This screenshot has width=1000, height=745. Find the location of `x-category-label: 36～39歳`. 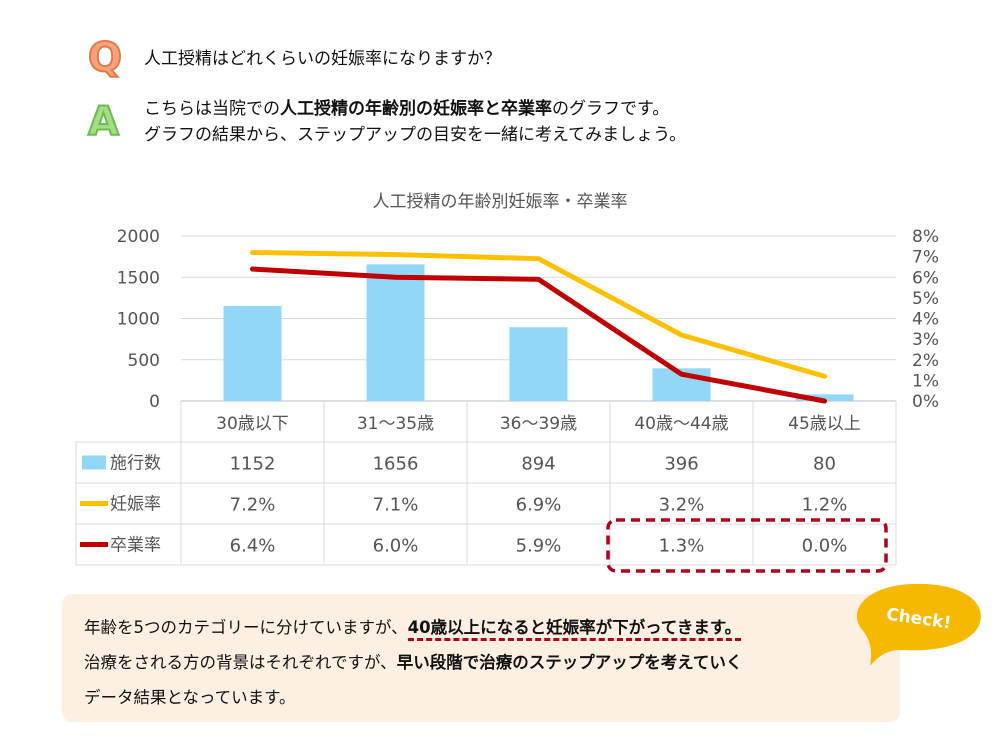

x-category-label: 36～39歳 is located at coordinates (538, 424).